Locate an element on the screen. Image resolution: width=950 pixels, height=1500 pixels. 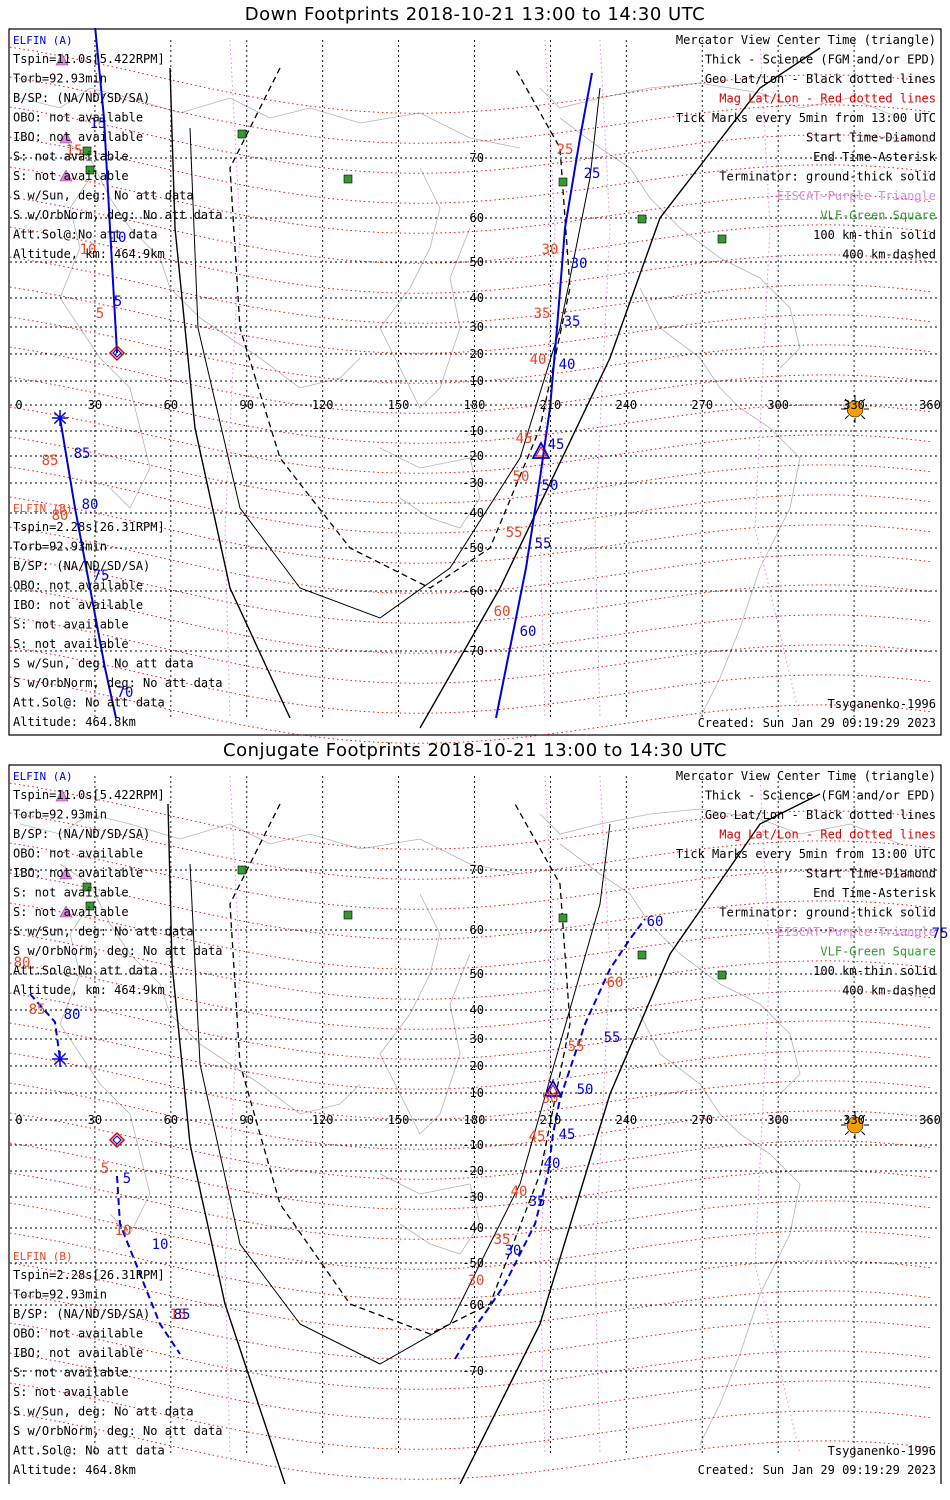
coastline is located at coordinates (210, 263).